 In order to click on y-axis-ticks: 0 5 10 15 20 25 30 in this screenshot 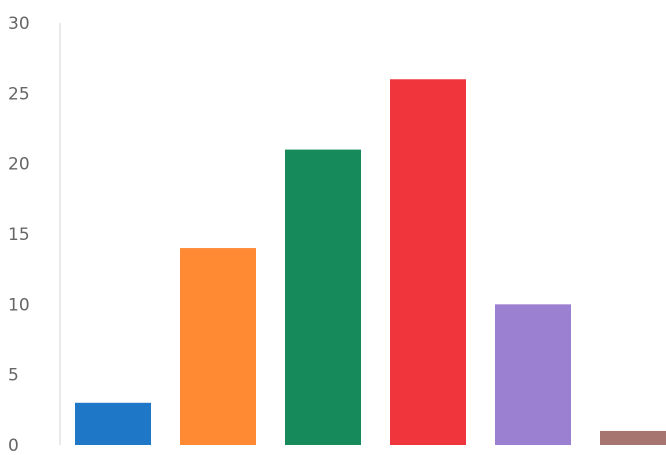, I will do `click(19, 234)`.